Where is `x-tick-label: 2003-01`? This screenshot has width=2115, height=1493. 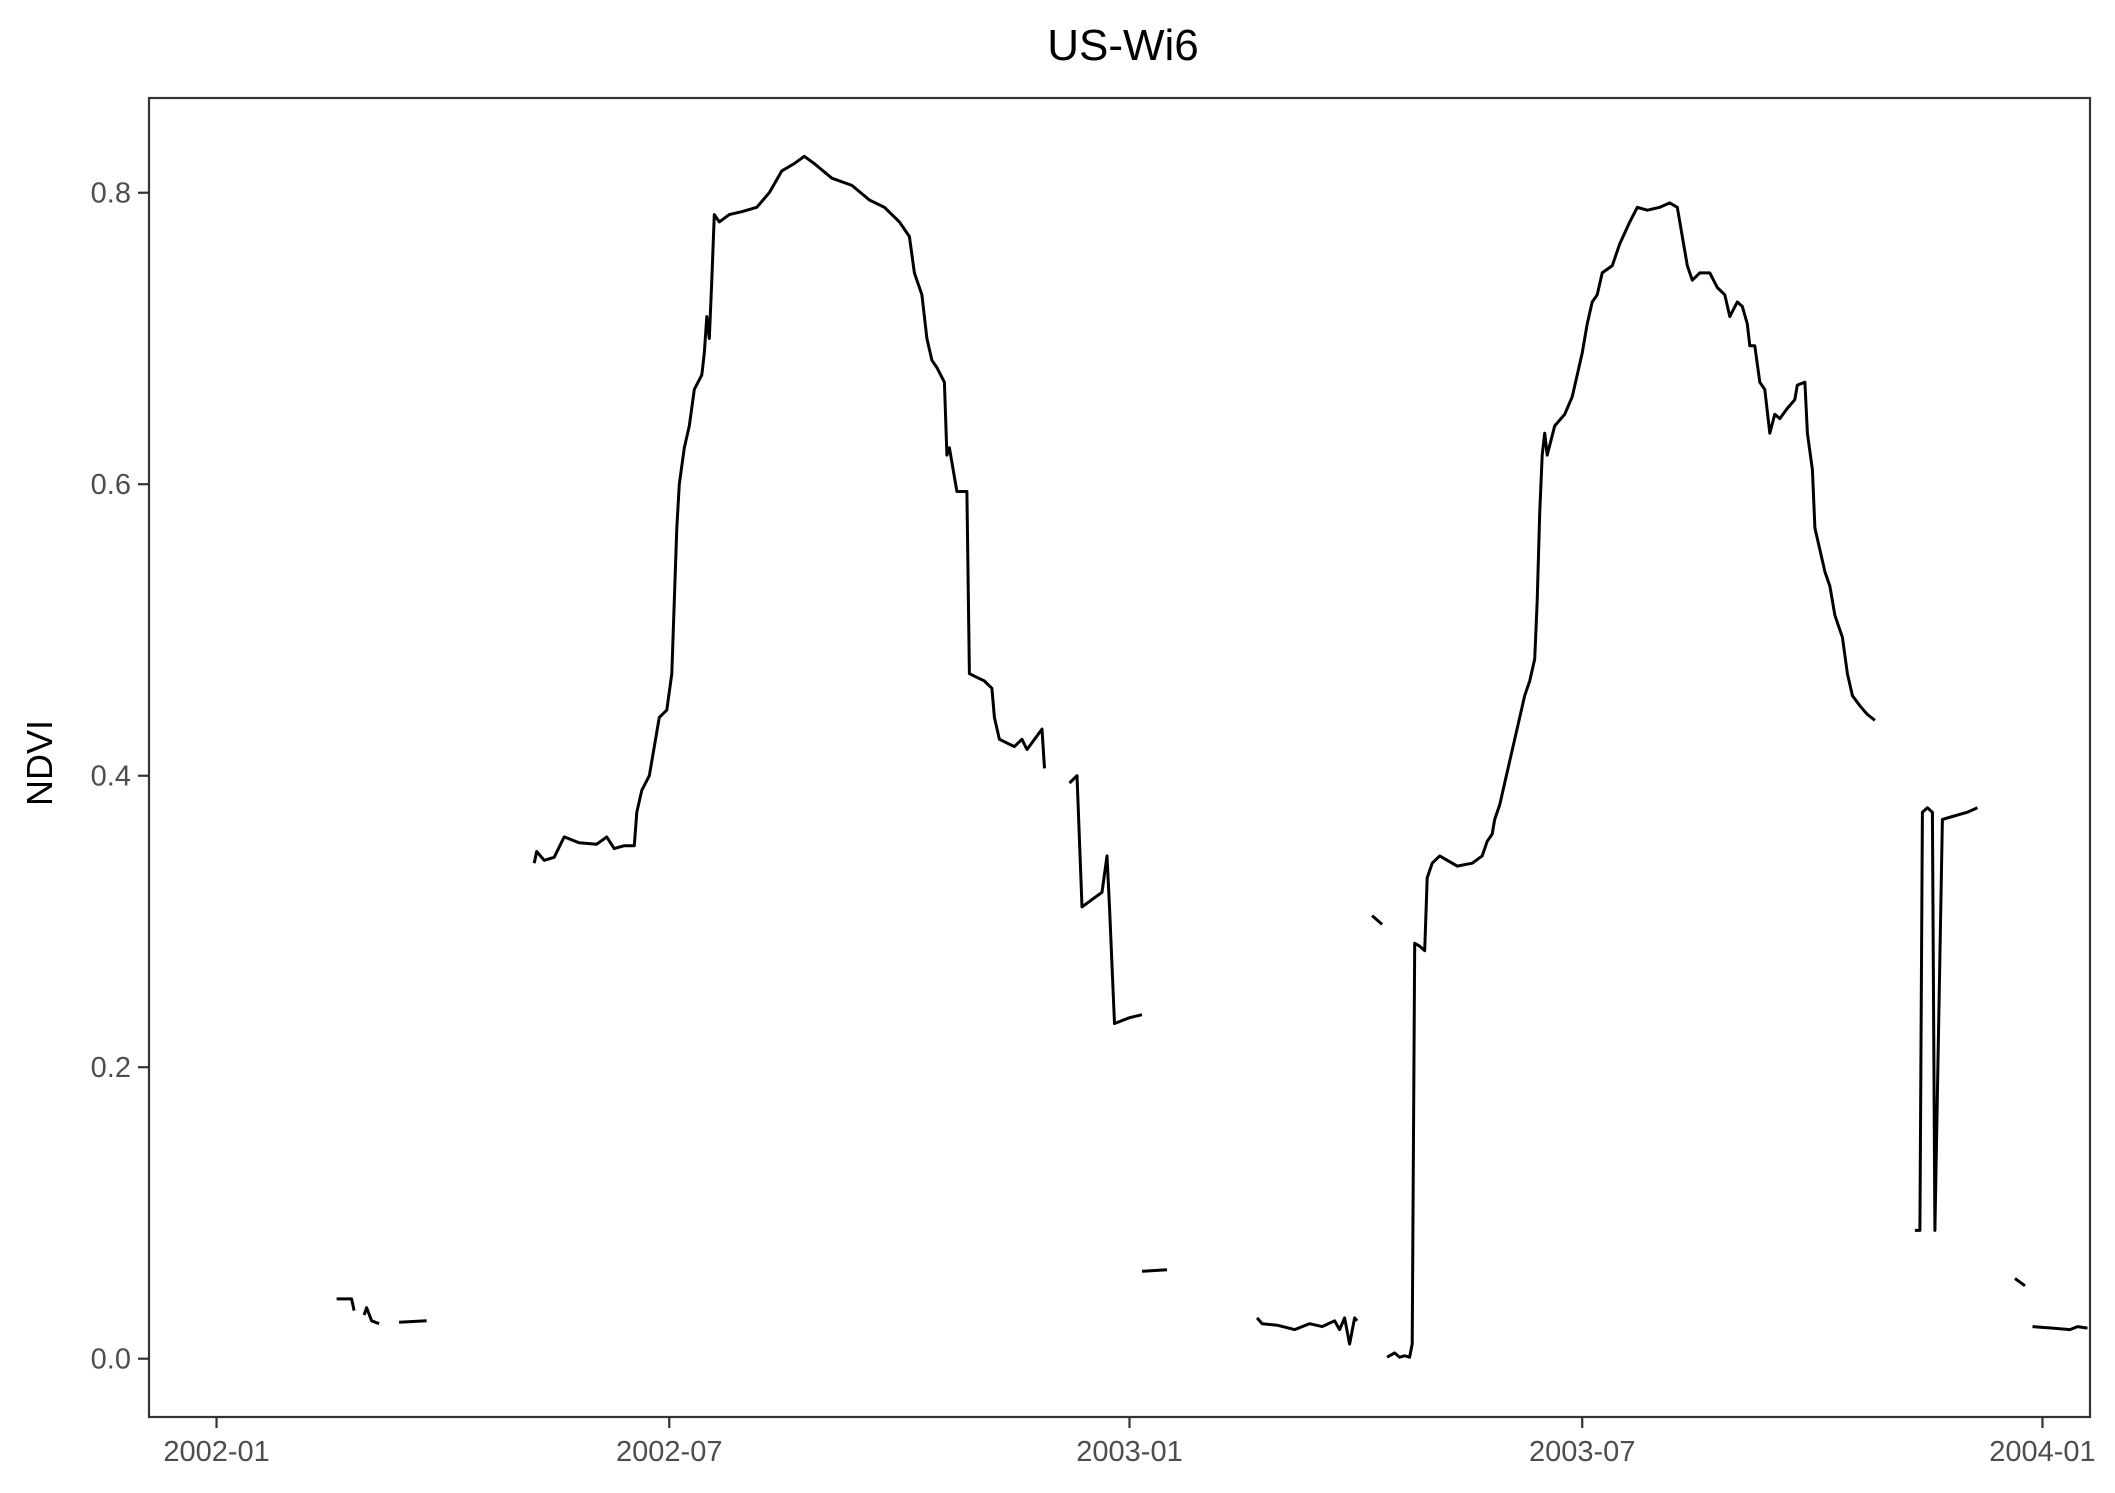
x-tick-label: 2003-01 is located at coordinates (1129, 1452).